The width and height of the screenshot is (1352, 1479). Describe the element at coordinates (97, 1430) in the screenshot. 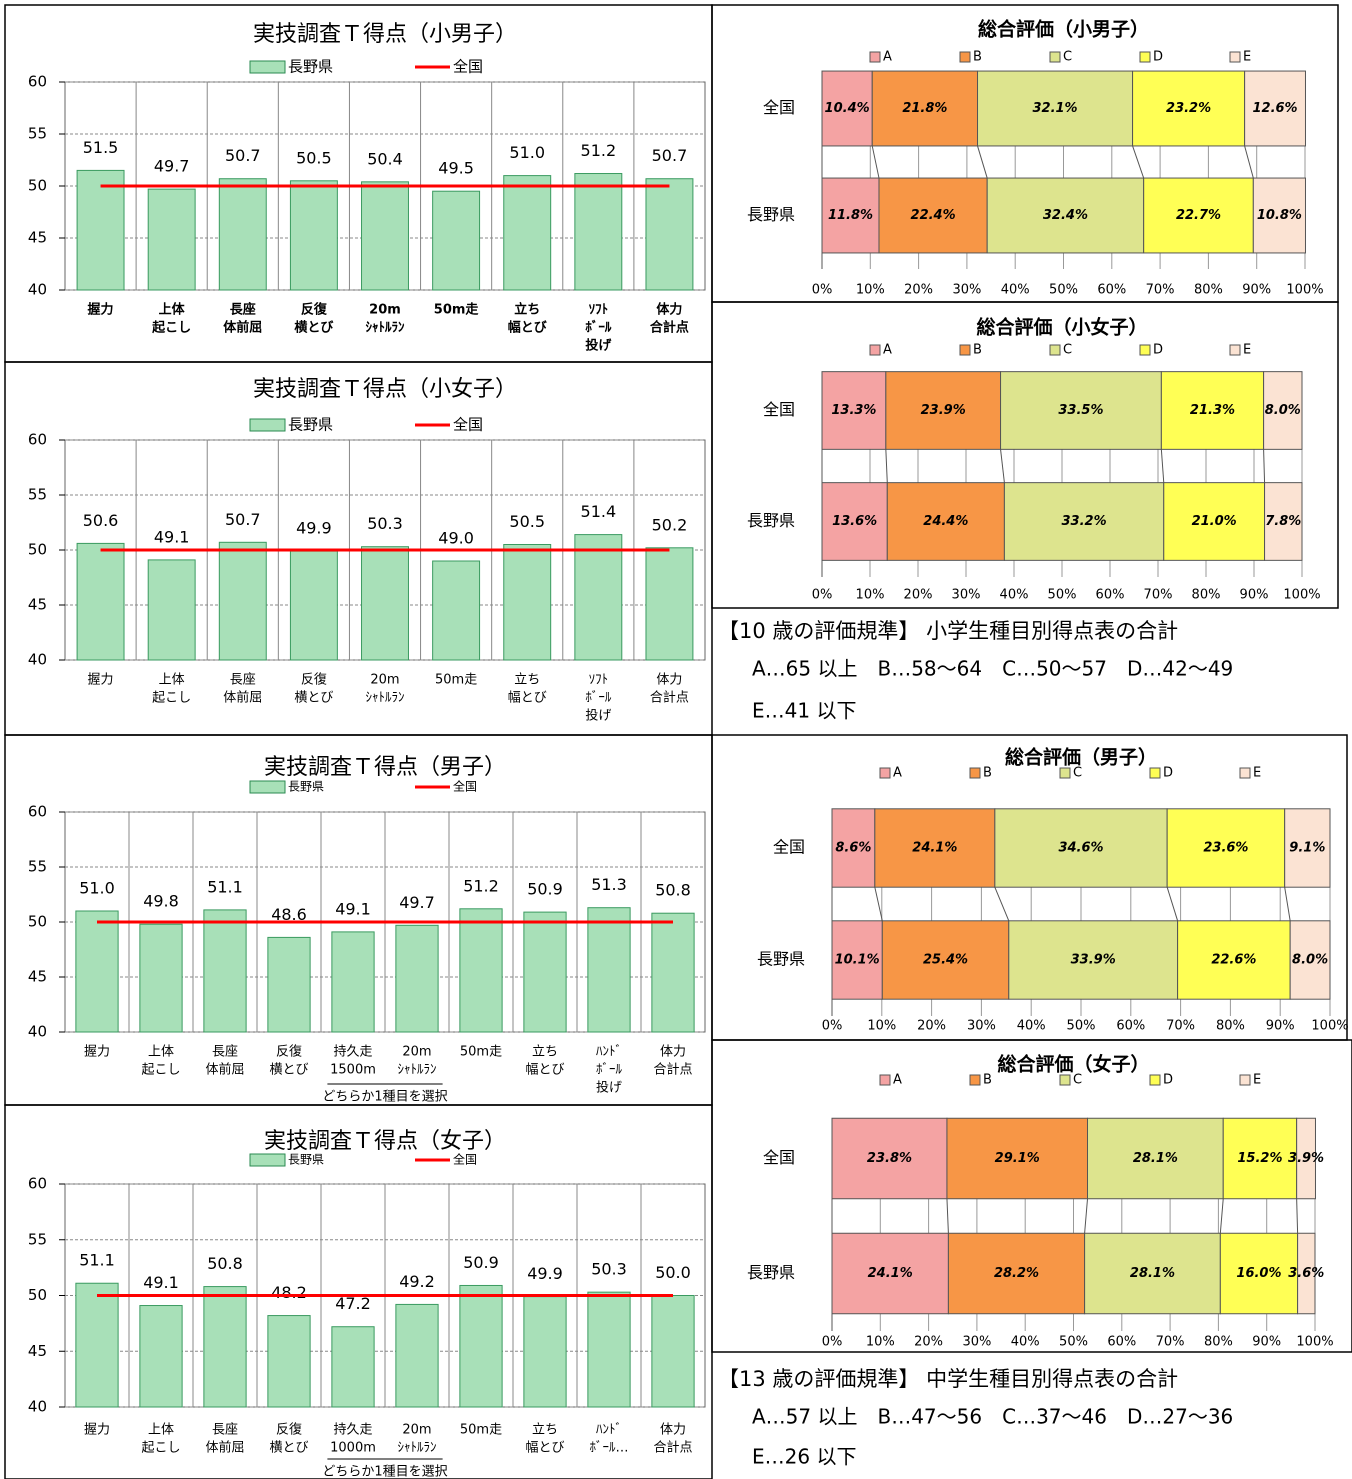

I see `x-tick-label: 握力` at that location.